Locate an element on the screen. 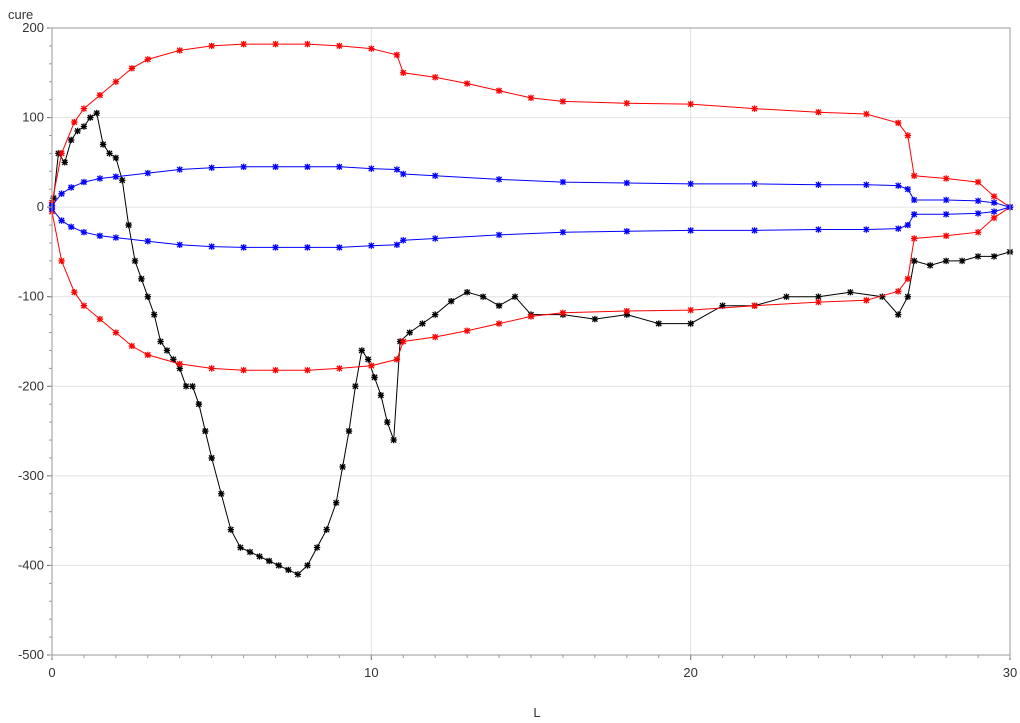  y-tick-label: -400 is located at coordinates (31, 564).